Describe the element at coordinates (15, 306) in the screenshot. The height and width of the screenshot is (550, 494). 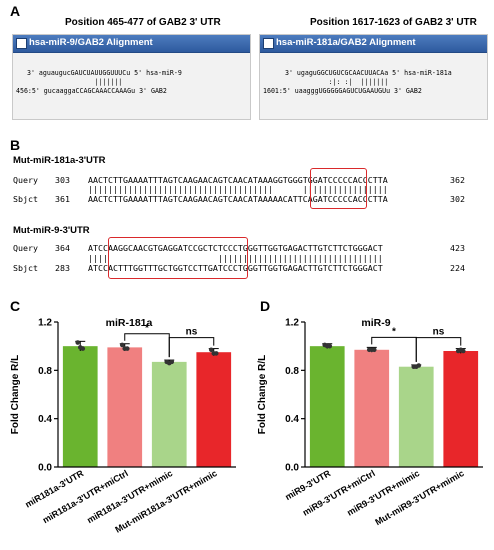
I see `panel-label-c: C` at that location.